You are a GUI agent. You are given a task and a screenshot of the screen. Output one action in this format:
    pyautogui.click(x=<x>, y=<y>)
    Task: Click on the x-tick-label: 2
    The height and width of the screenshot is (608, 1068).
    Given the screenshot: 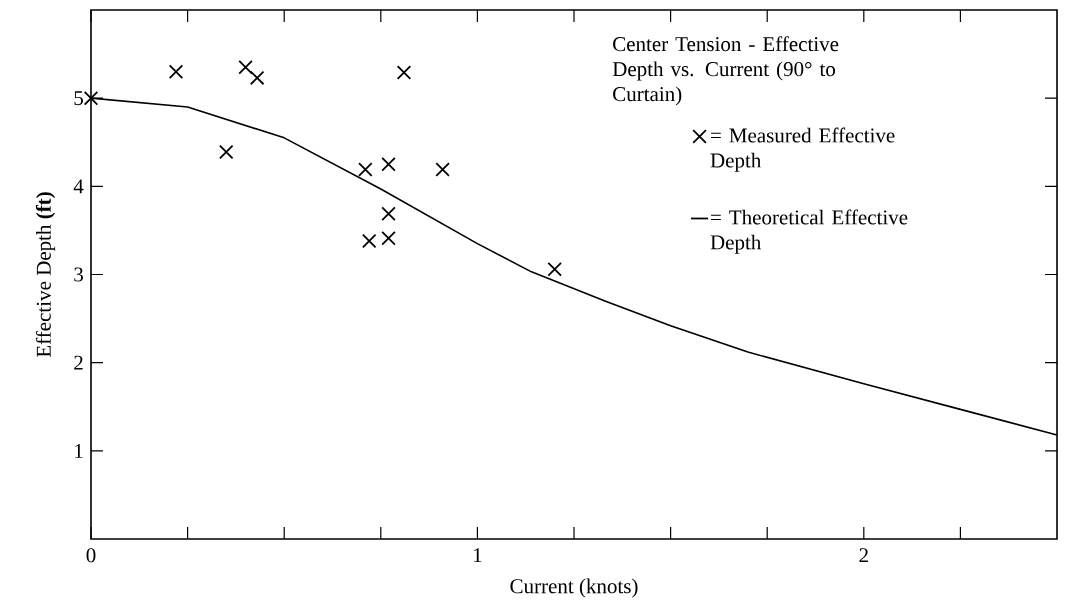 What is the action you would take?
    pyautogui.click(x=863, y=555)
    